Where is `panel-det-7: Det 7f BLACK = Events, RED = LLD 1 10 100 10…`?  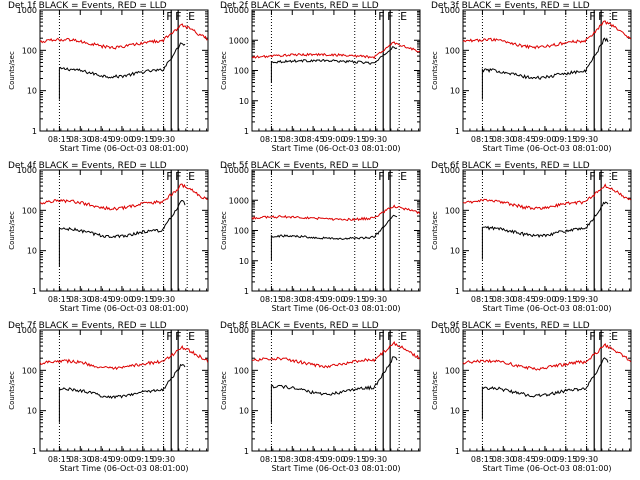 panel-det-7: Det 7f BLACK = Events, RED = LLD 1 10 100 10… is located at coordinates (108, 397).